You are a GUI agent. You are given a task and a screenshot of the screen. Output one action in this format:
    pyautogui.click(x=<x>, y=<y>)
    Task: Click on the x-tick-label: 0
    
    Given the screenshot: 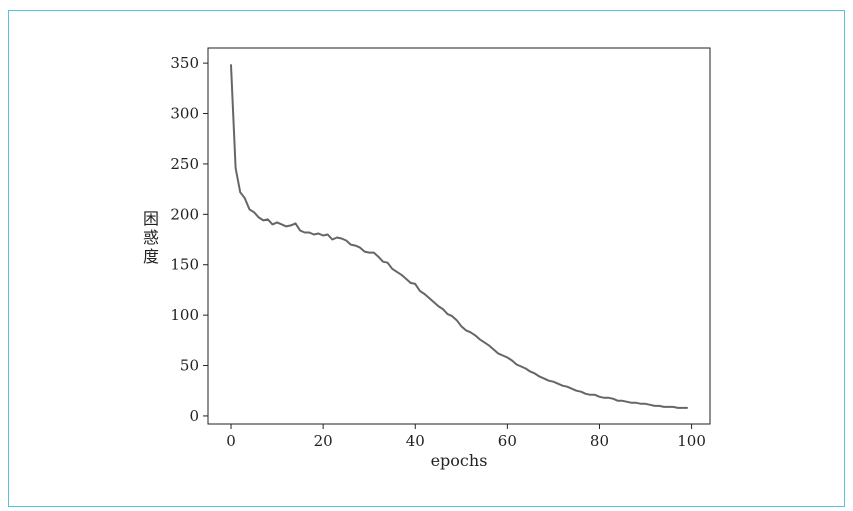 What is the action you would take?
    pyautogui.click(x=231, y=441)
    